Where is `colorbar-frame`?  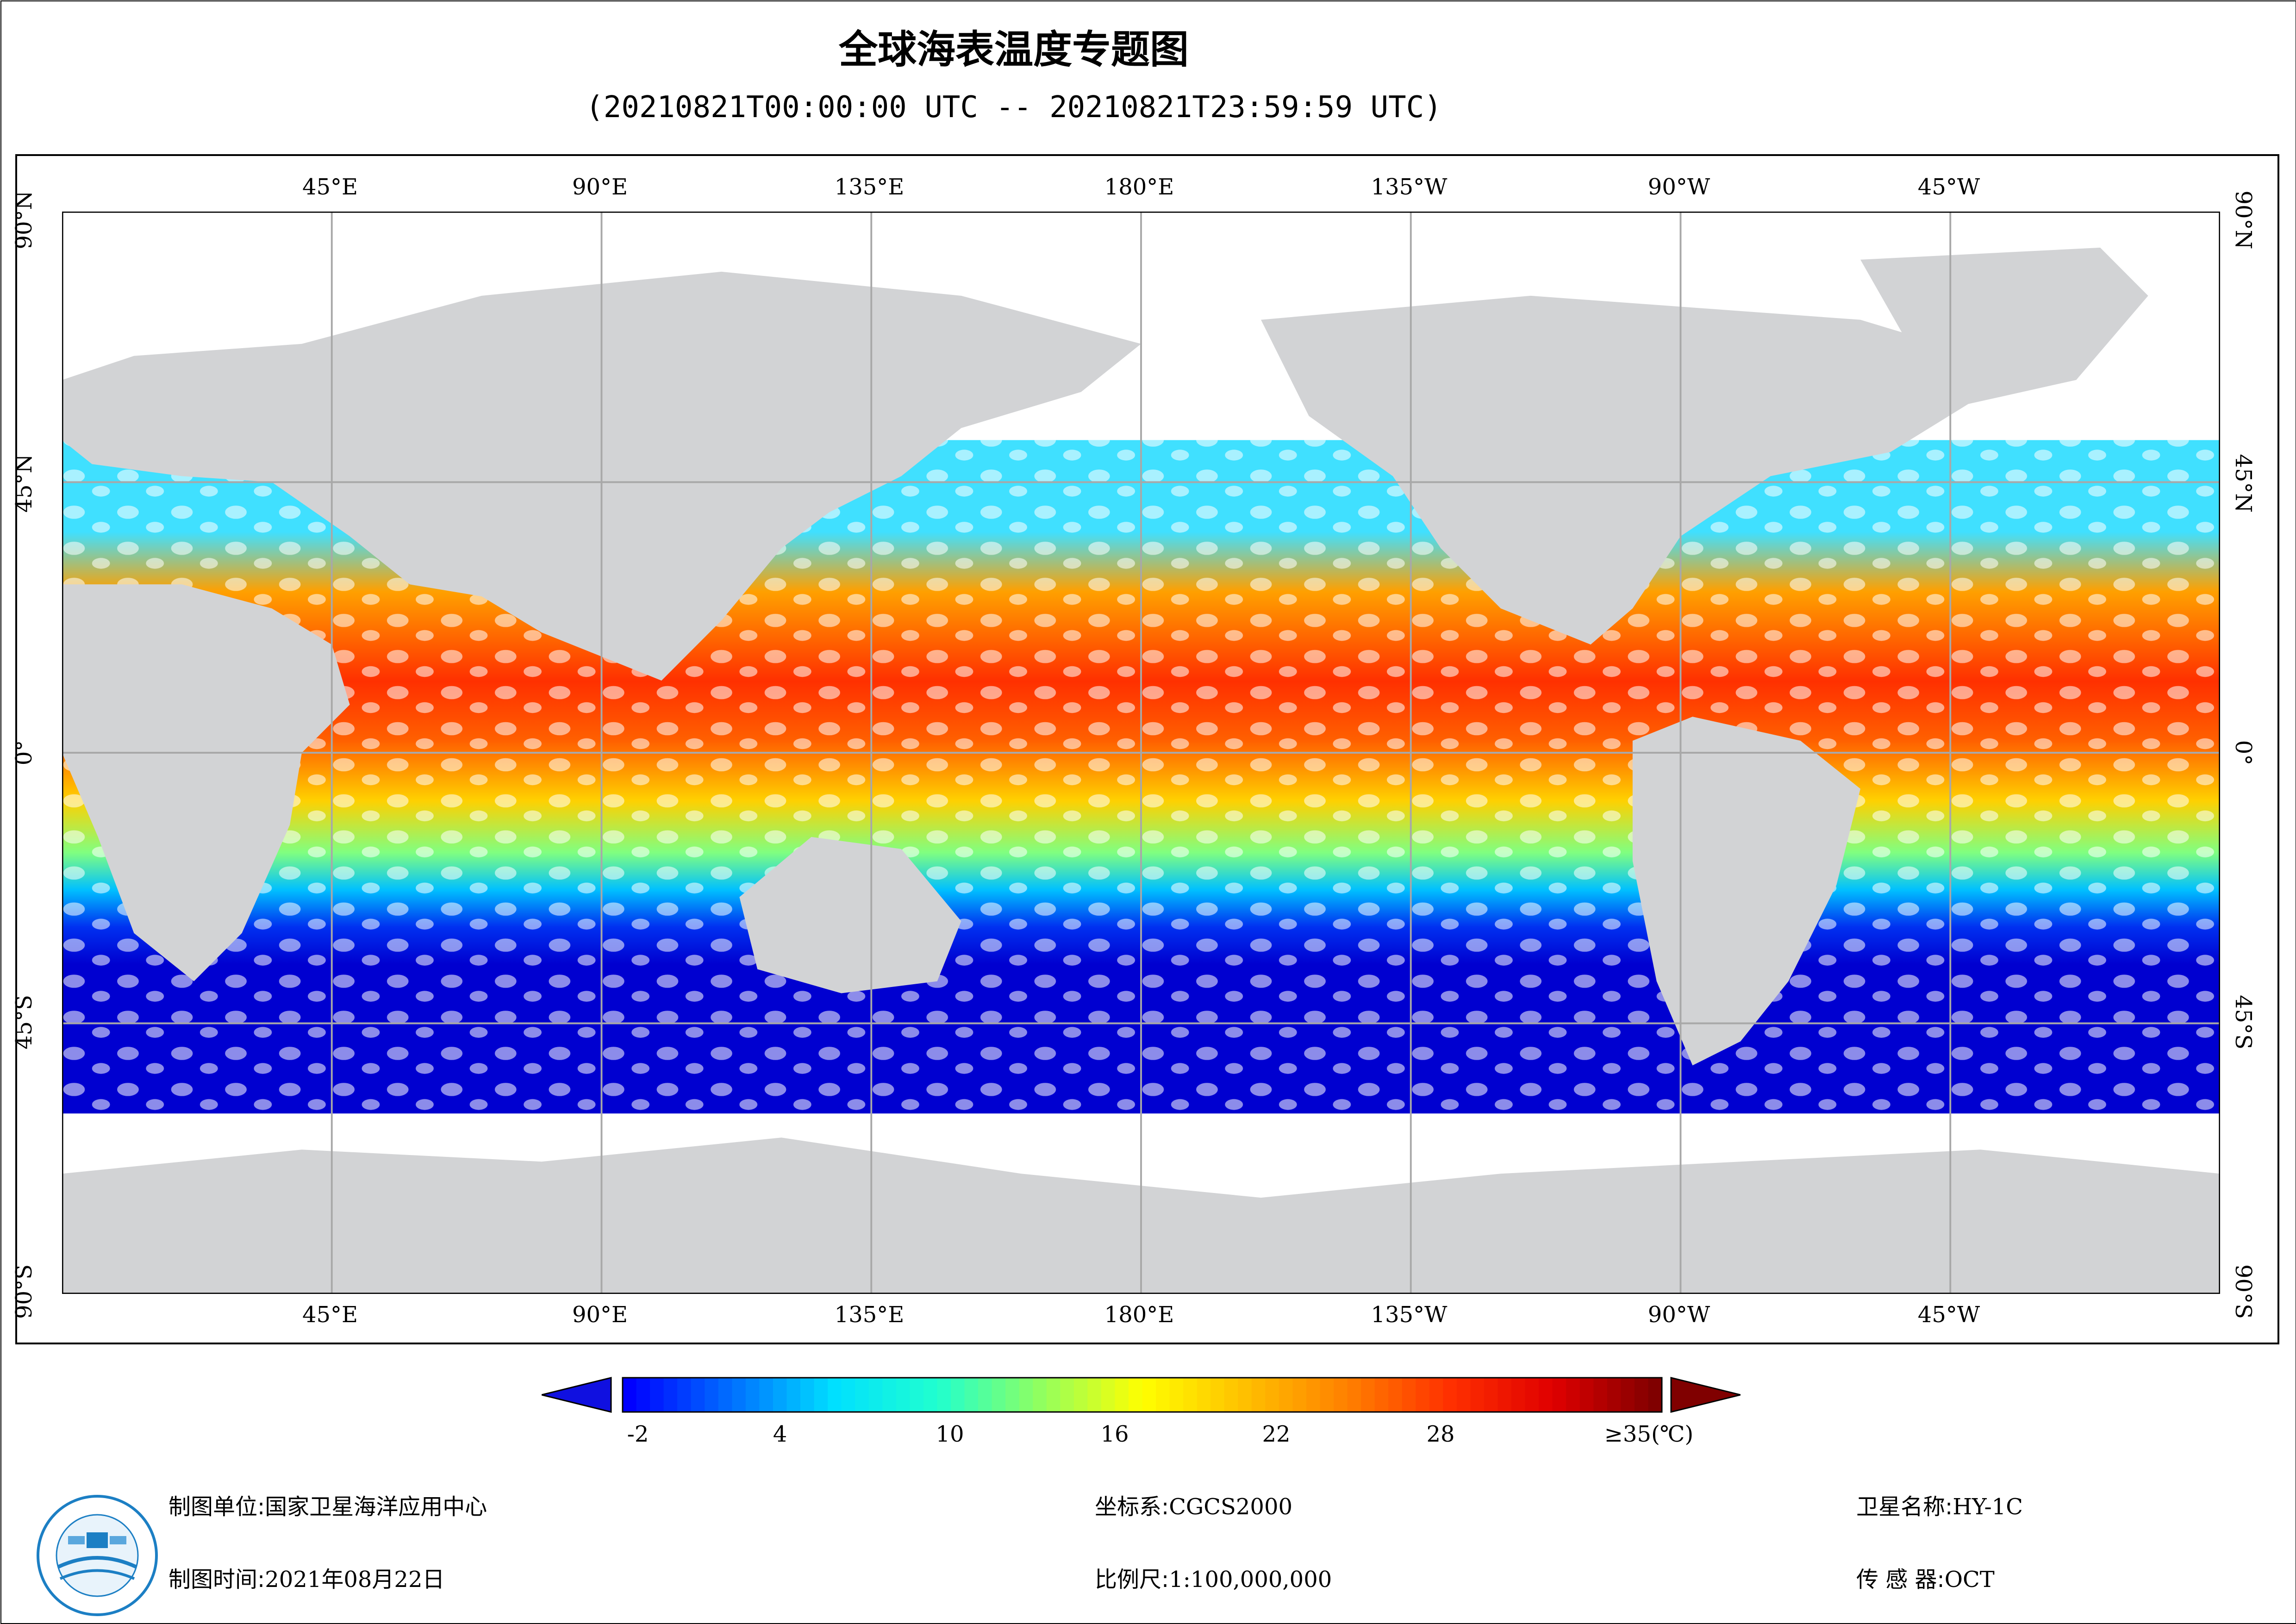 colorbar-frame is located at coordinates (1142, 1395).